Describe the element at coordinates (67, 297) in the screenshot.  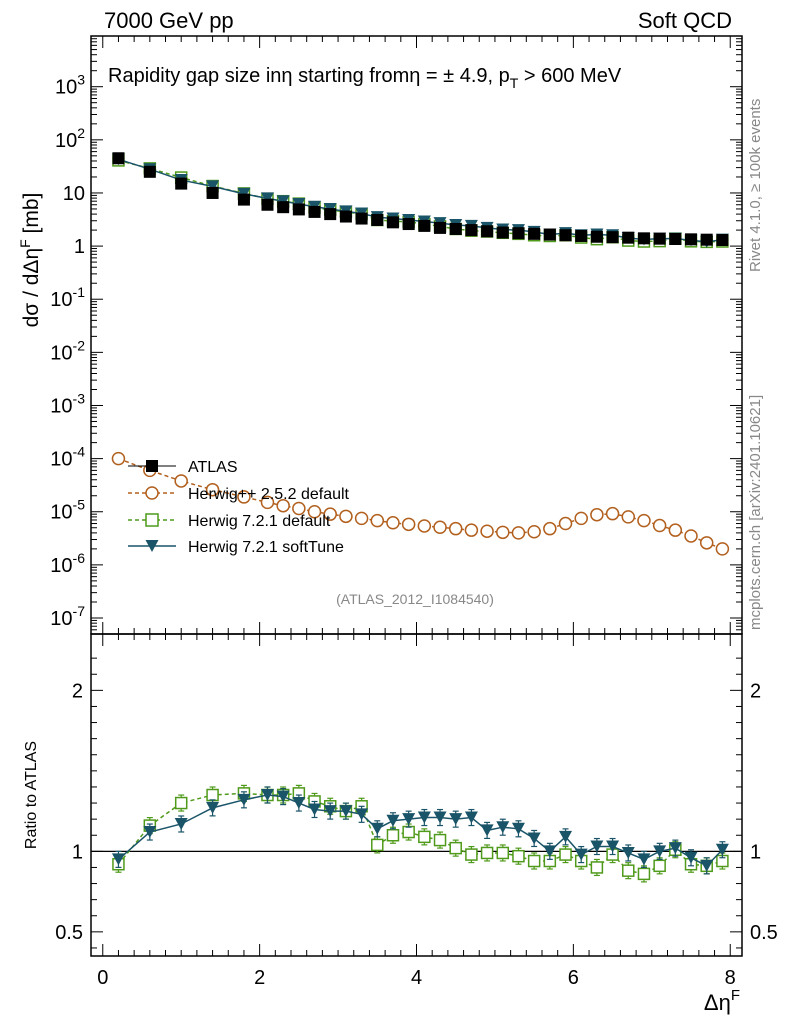
I see `y-tick-label-main: 10⁻¹` at that location.